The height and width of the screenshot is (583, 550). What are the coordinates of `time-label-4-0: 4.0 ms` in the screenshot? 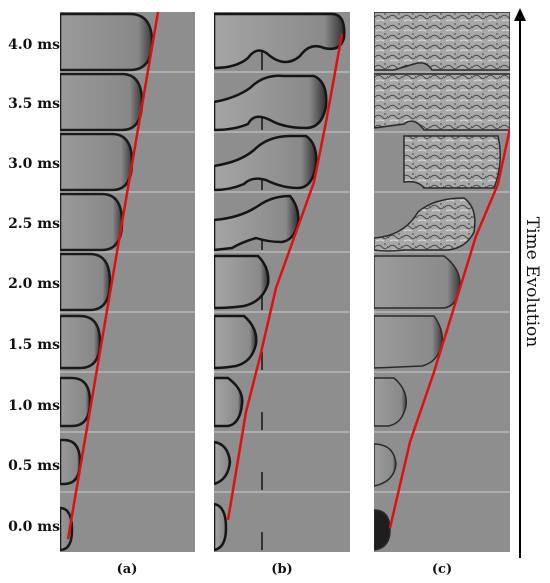 It's located at (34, 45).